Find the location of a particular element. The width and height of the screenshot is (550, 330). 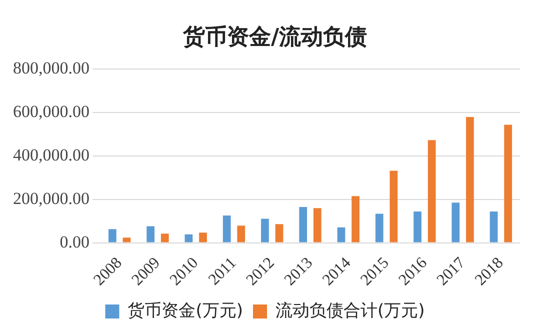

legend-label: 货币资金(万元) is located at coordinates (185, 310).